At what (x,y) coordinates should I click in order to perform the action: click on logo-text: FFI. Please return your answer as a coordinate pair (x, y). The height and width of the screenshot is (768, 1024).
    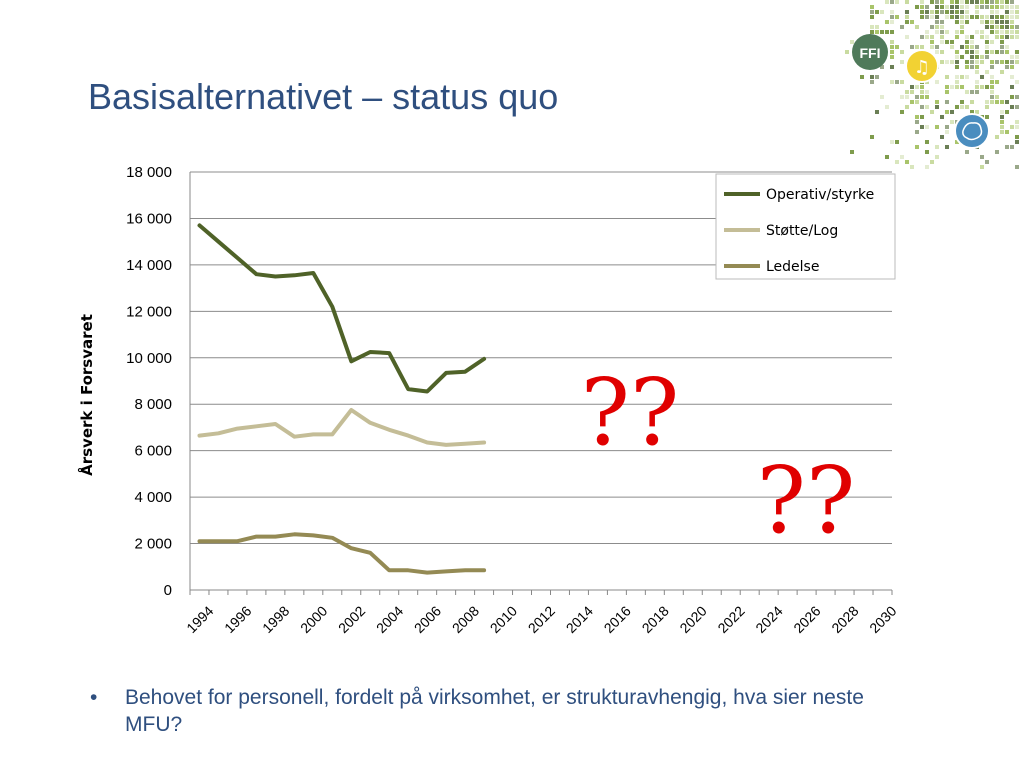
    Looking at the image, I should click on (870, 53).